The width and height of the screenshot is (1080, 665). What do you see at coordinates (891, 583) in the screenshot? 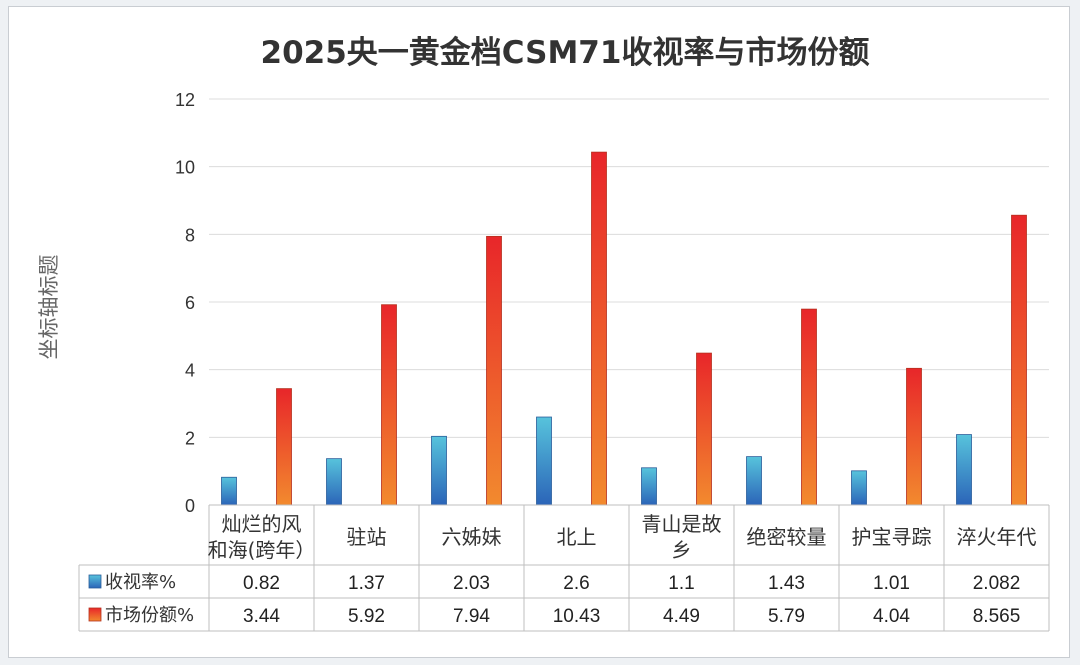
I see `data-label-rating: 1.01` at bounding box center [891, 583].